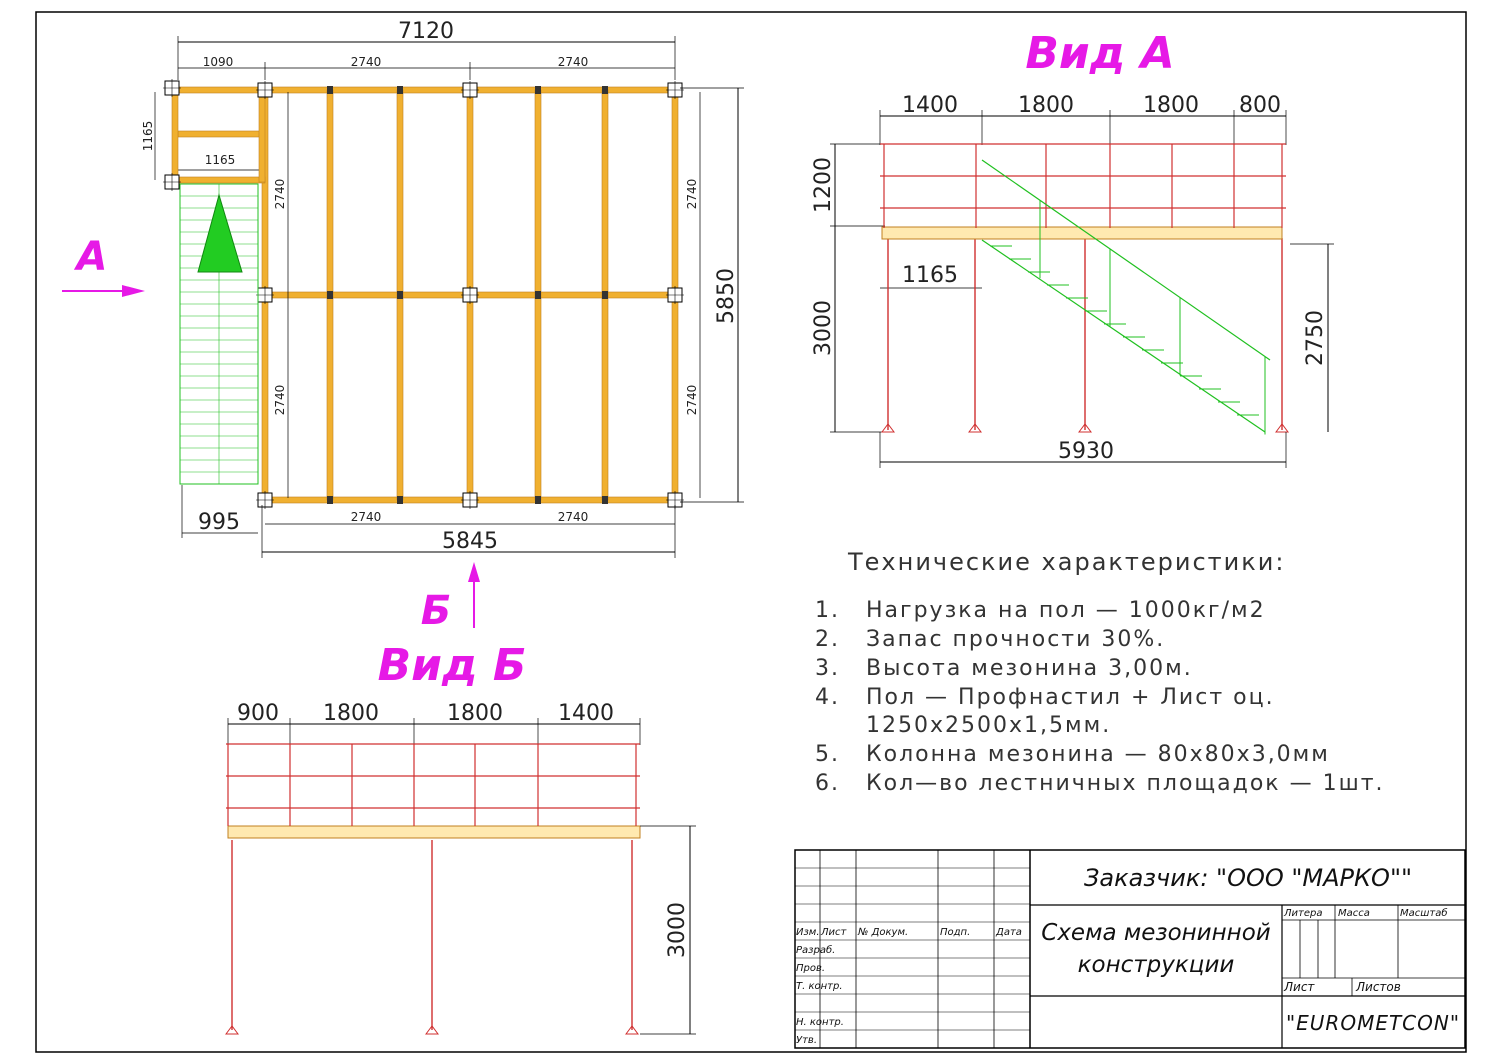 The image size is (1500, 1060). I want to click on tb-company: "EUROMETCON", so click(1373, 1023).